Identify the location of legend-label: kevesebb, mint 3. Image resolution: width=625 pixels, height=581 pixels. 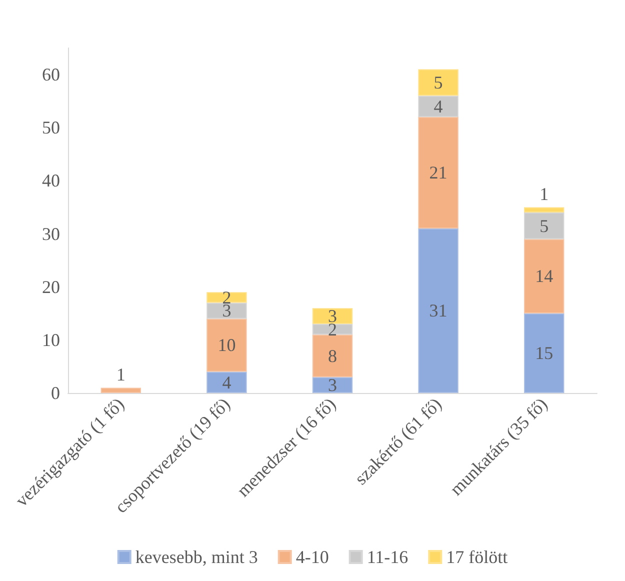
(196, 557).